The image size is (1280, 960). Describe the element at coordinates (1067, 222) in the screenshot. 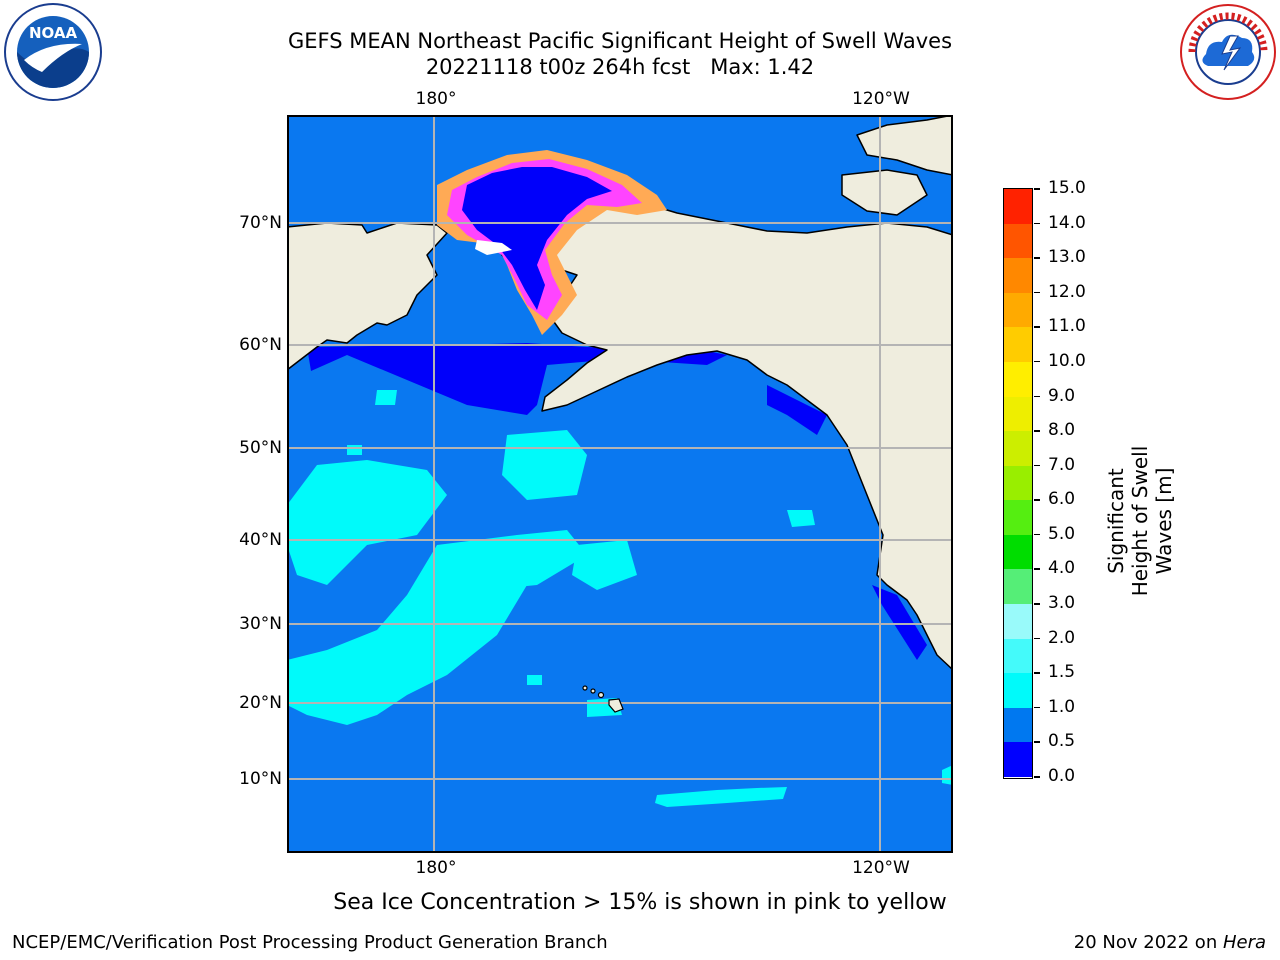

I see `colorbar-tick-label: 14.0` at that location.